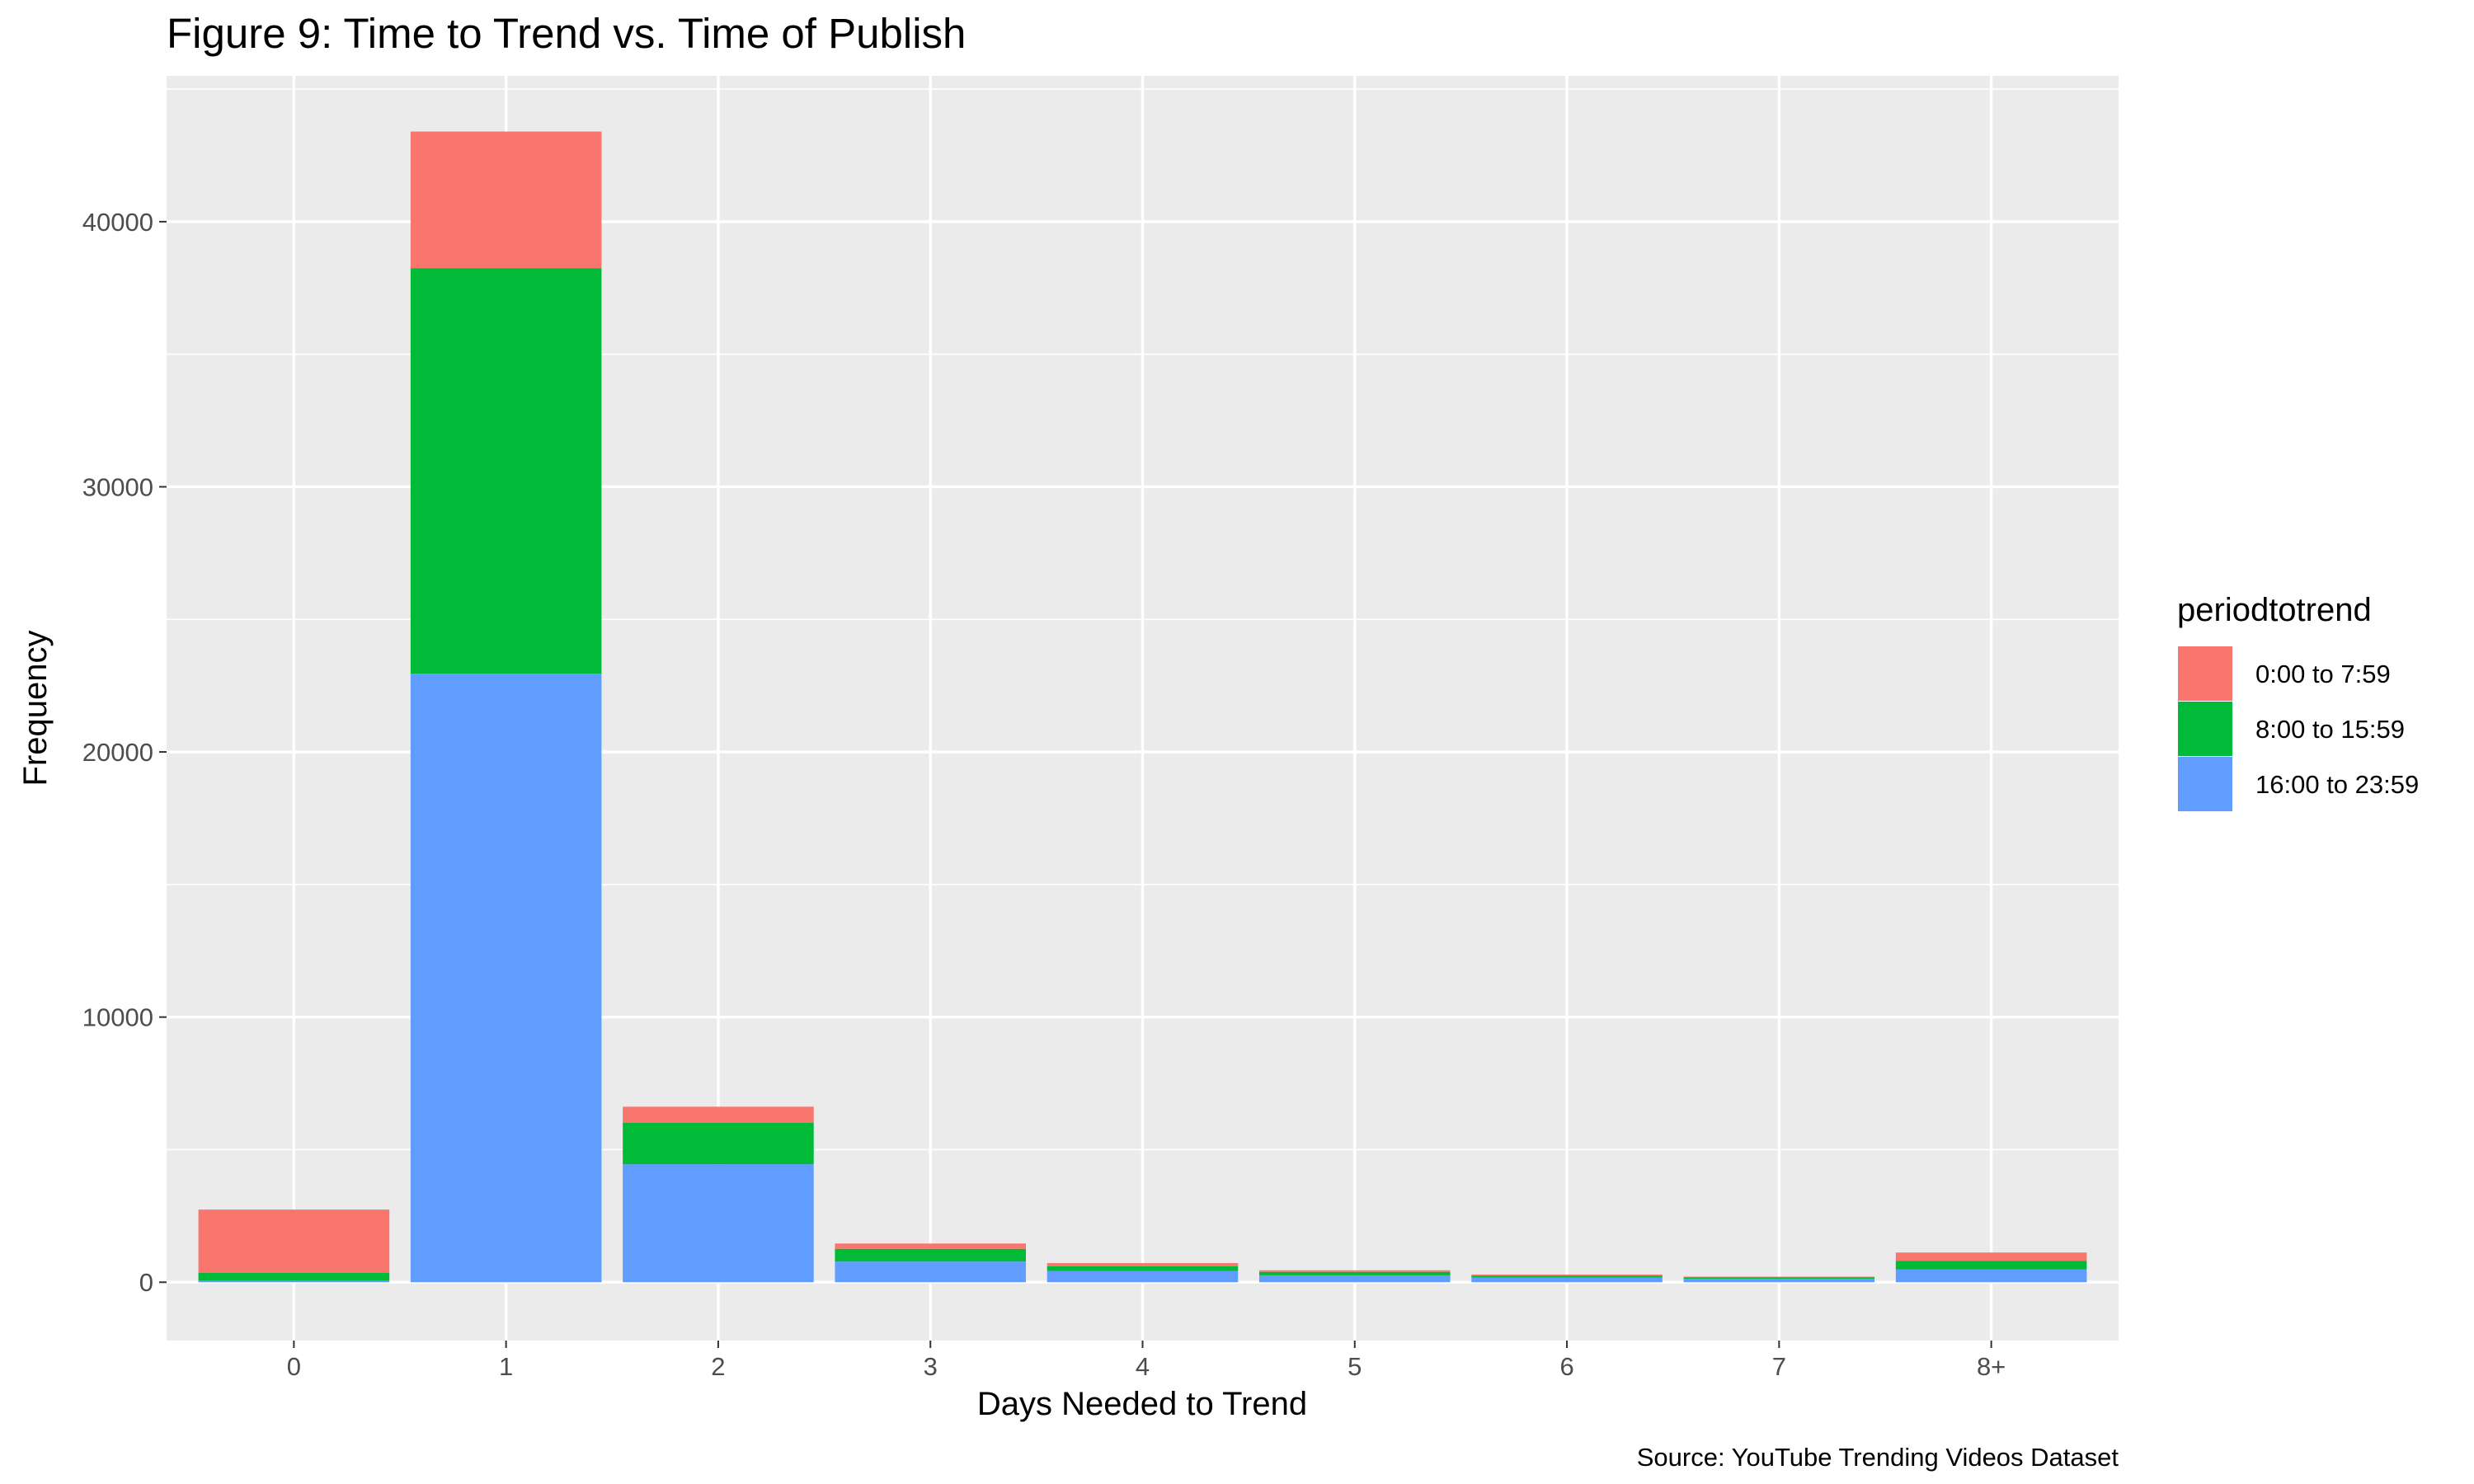 The image size is (2474, 1484). I want to click on y-axis: 0 10000 20000 30000 40000, so click(124, 752).